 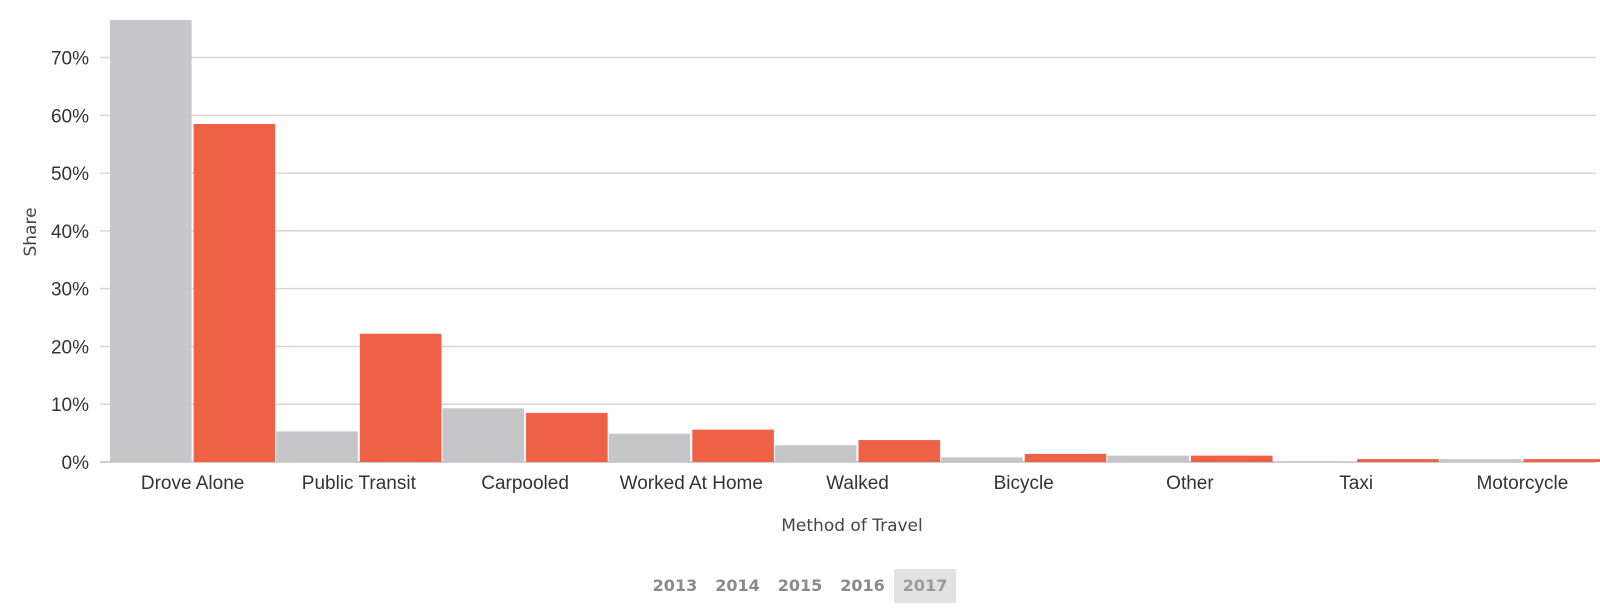 I want to click on y-tick-label: 20%, so click(x=70, y=347).